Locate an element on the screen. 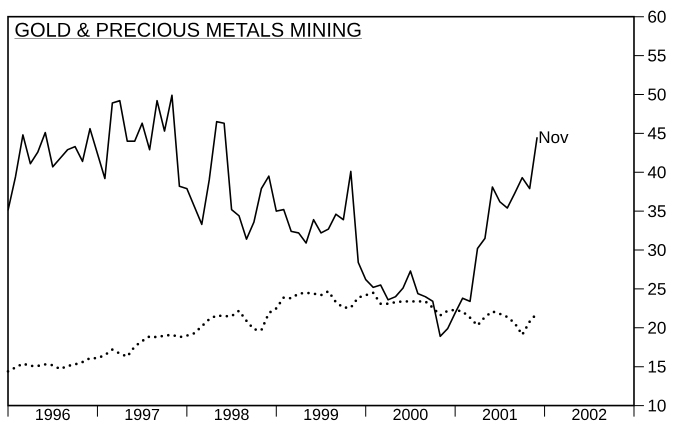  y-tick-label: 50 is located at coordinates (657, 94).